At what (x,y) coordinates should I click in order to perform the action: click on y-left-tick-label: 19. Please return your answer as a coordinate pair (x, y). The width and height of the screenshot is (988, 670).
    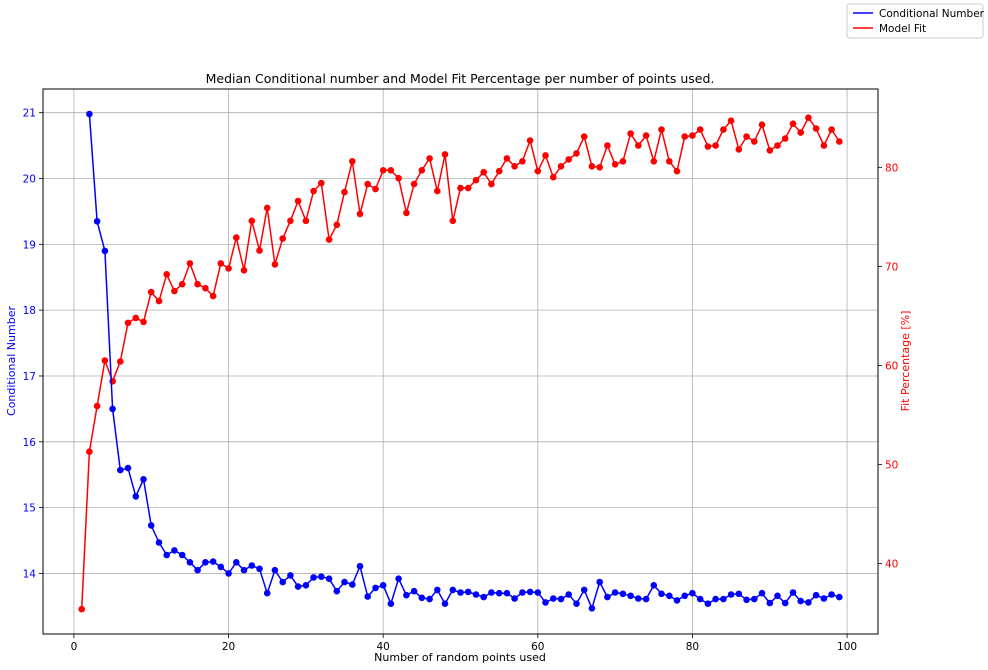
    Looking at the image, I should click on (29, 245).